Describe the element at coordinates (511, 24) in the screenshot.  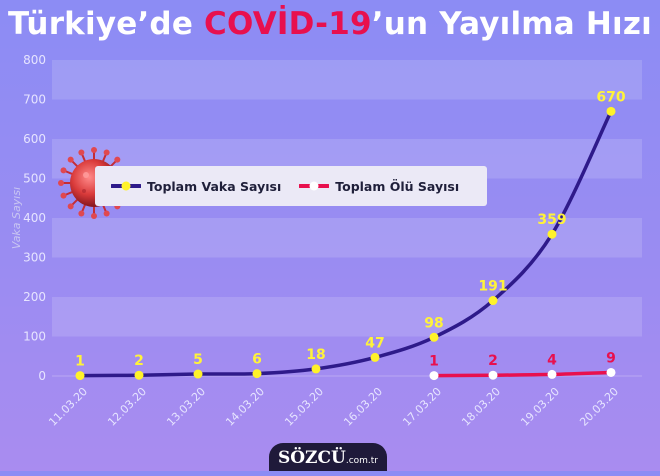
I see `title-suffix: ’un Yayılma Hızı` at that location.